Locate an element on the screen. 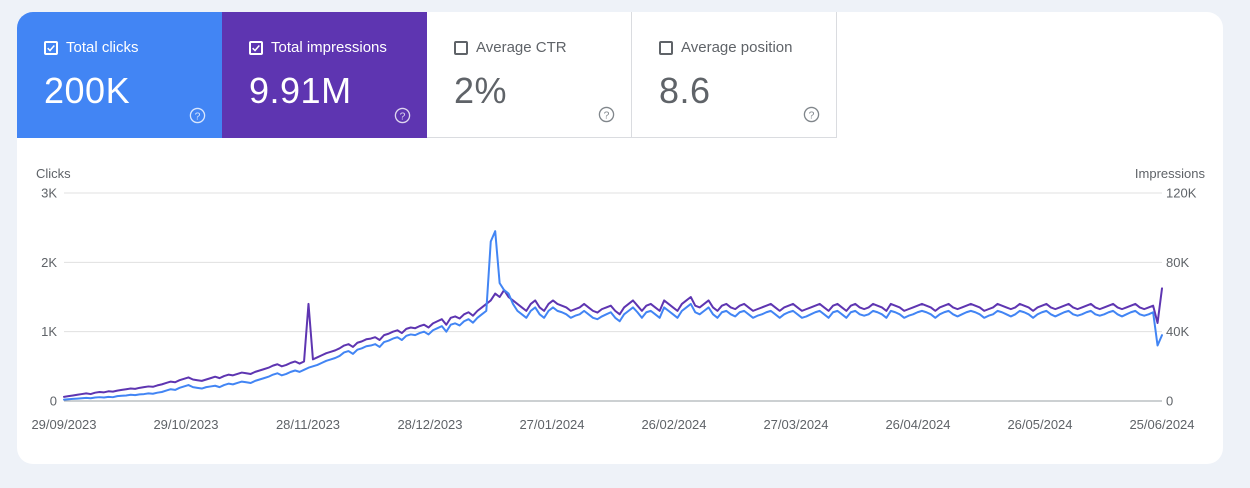 The image size is (1250, 488). x-tick-label: 26/02/2024 is located at coordinates (673, 424).